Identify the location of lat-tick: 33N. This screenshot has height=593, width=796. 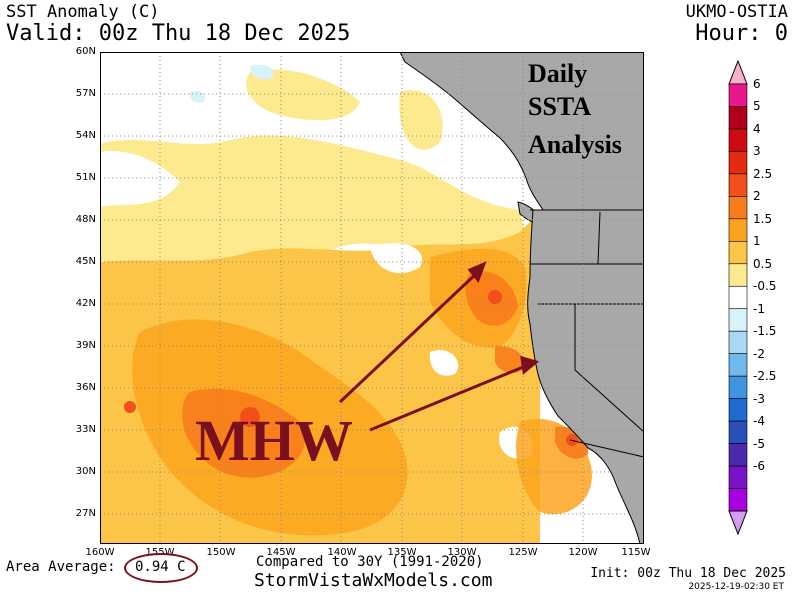
(85, 429).